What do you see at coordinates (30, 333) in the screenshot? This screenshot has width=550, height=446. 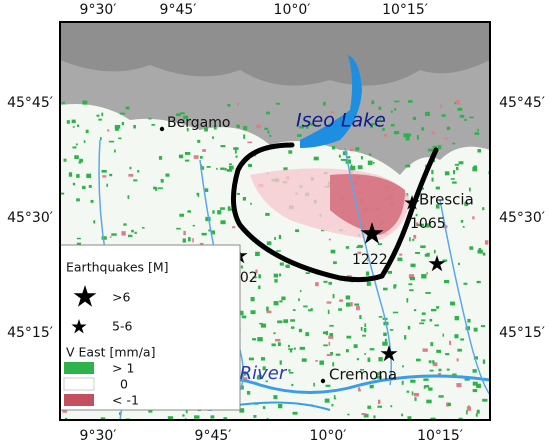 I see `y-tick-label: 45°15′` at bounding box center [30, 333].